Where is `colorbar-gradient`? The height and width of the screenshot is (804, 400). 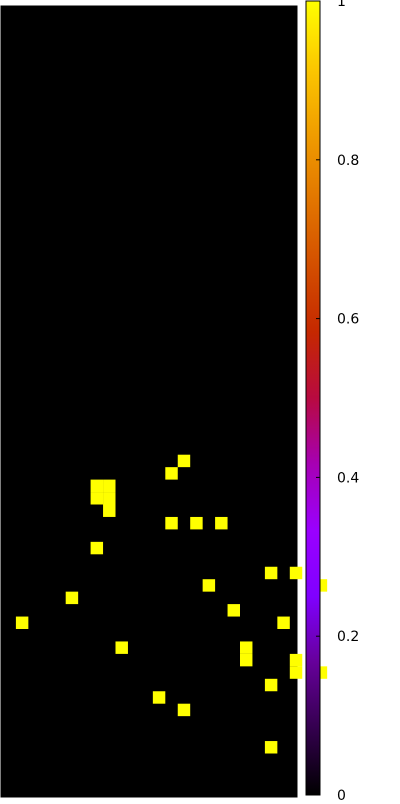
colorbar-gradient is located at coordinates (313, 398).